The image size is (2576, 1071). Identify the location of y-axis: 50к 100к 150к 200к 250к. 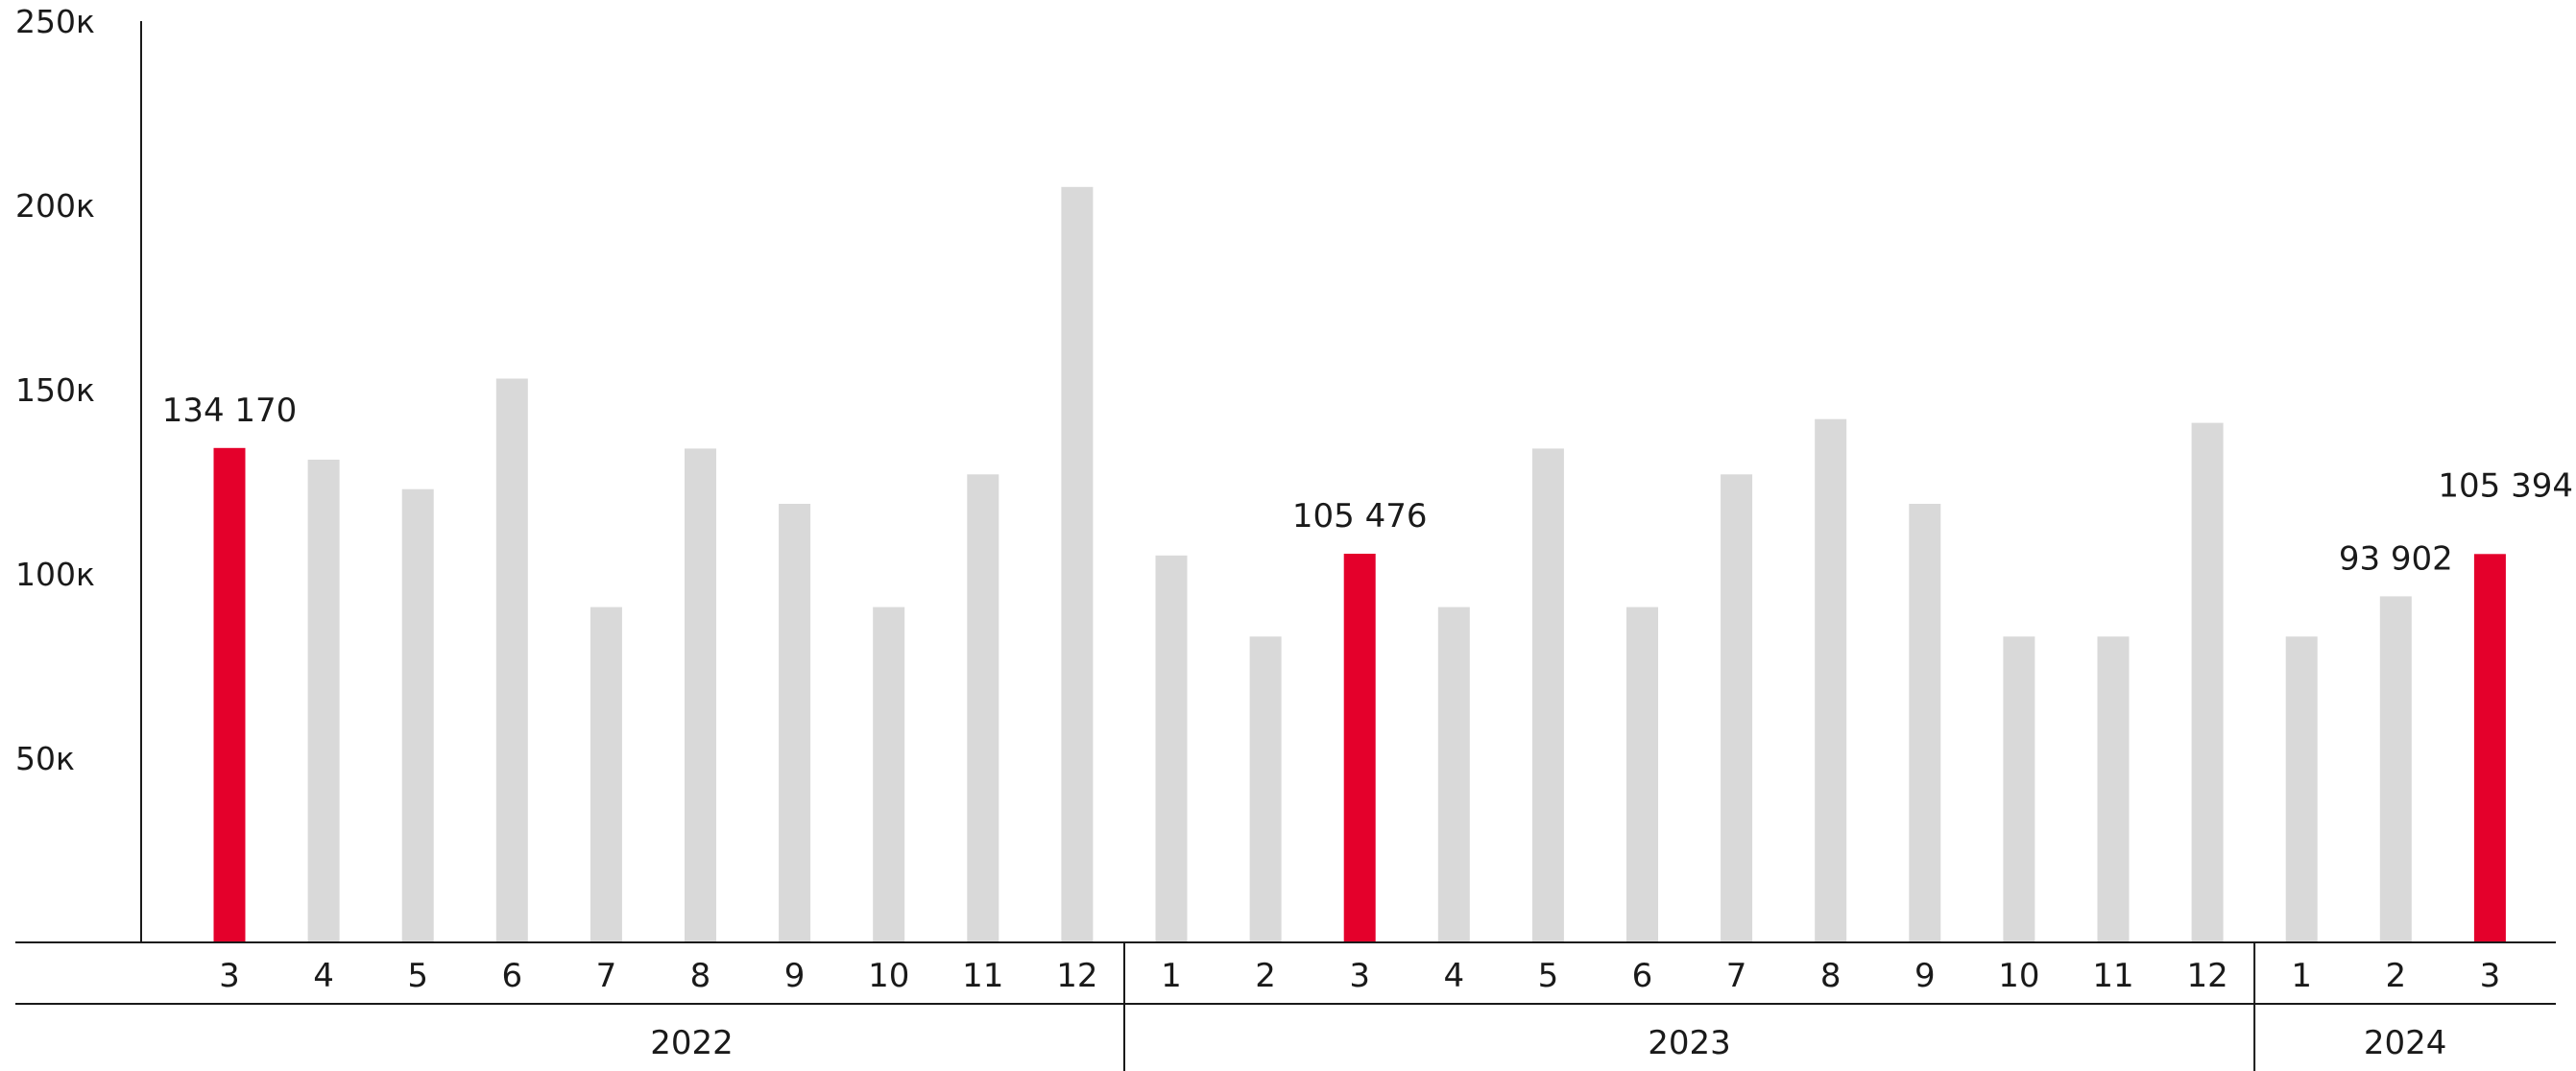
(78, 473).